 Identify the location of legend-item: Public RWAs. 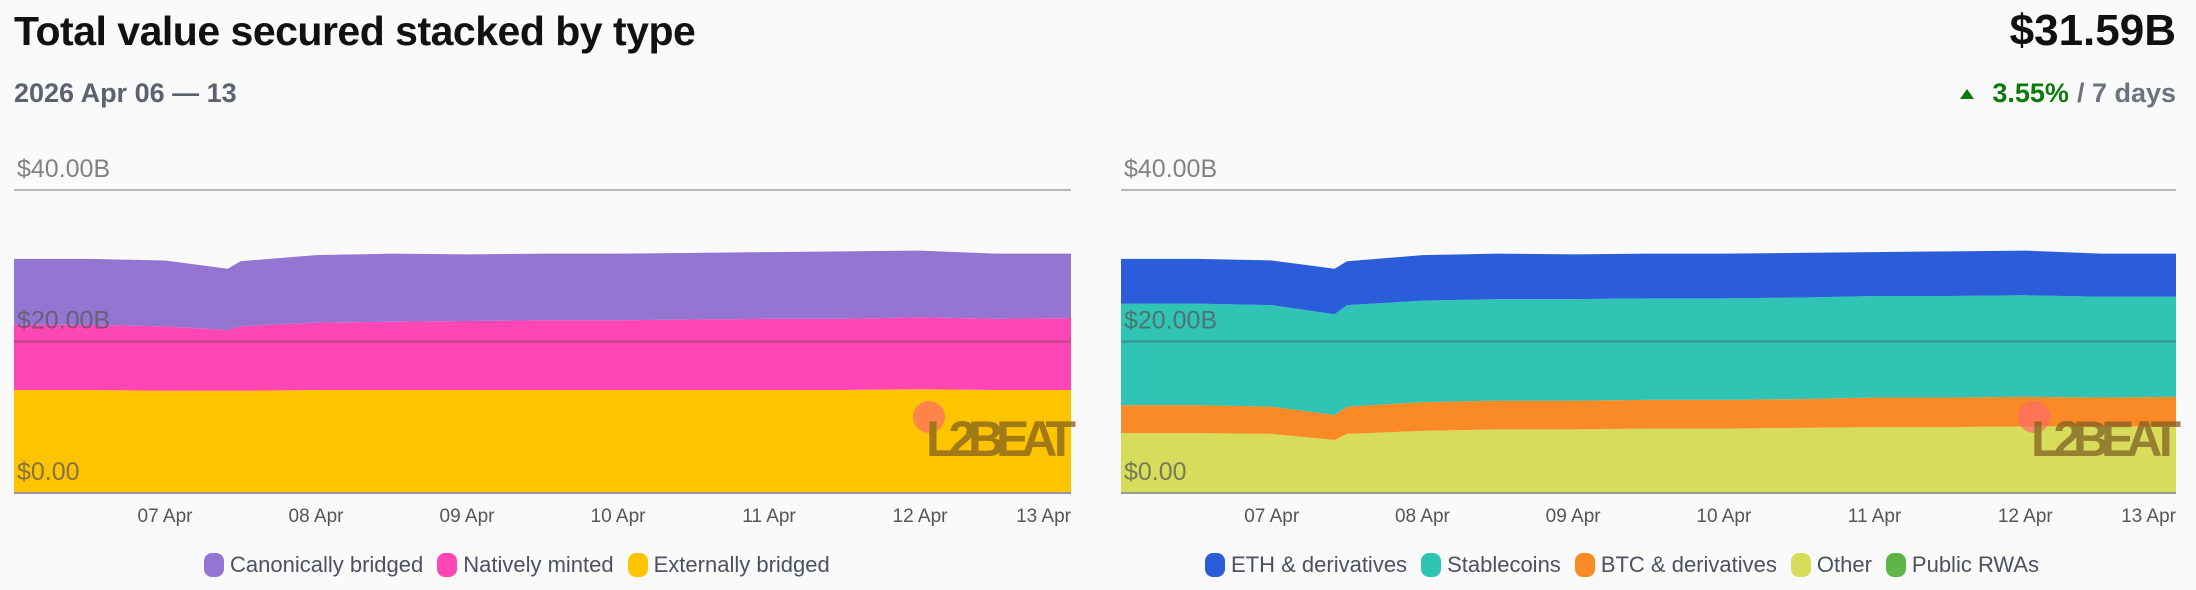
(1962, 565).